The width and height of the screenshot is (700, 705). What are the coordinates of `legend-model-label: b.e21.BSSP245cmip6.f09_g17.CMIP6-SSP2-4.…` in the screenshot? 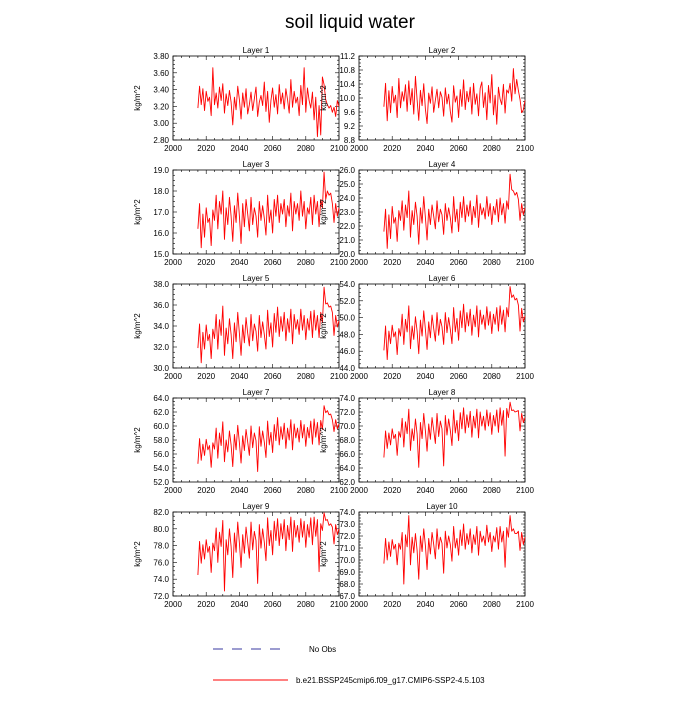 It's located at (390, 680).